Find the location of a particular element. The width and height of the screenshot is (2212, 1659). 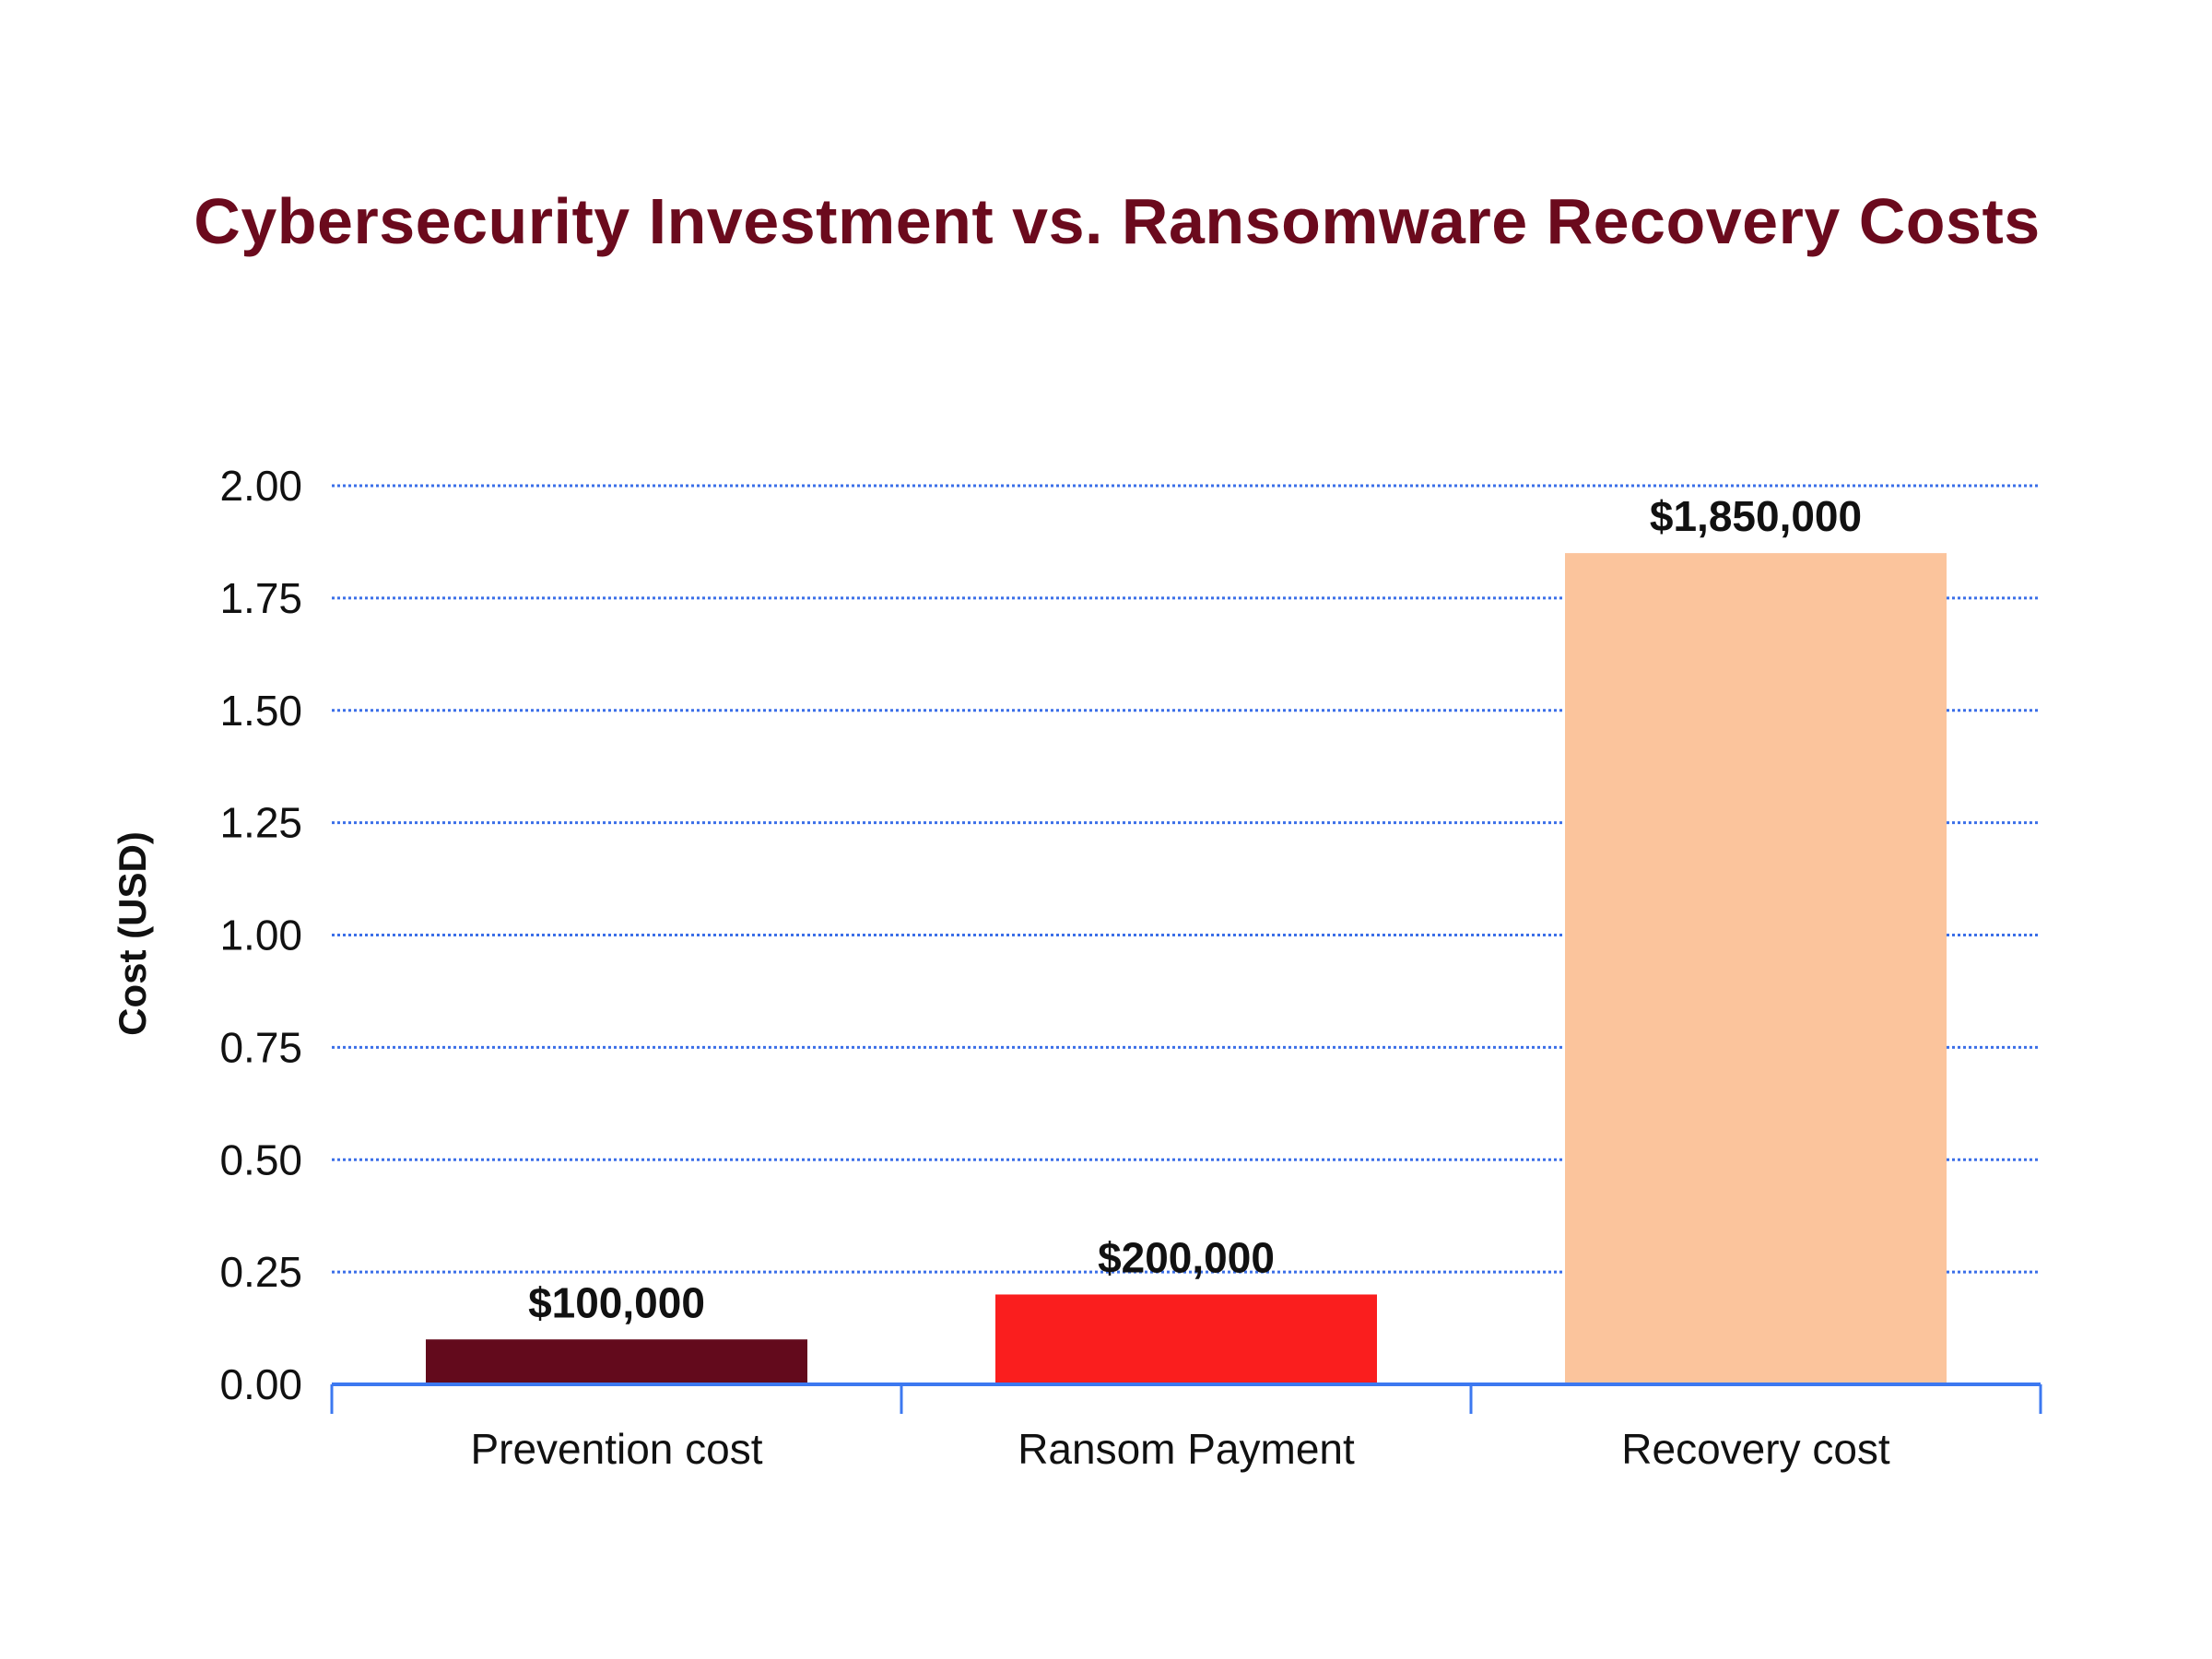

x-tick-label: Ransom Payment is located at coordinates (1186, 1449).